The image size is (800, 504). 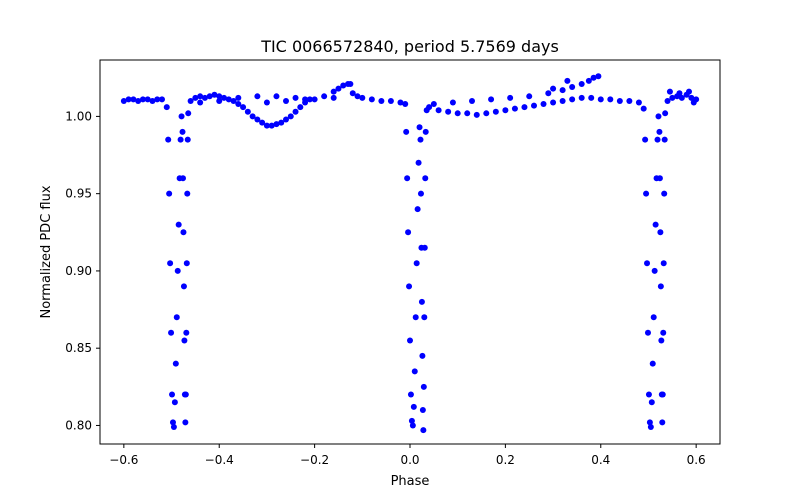 I want to click on x-axis-label: Phase, so click(x=410, y=481).